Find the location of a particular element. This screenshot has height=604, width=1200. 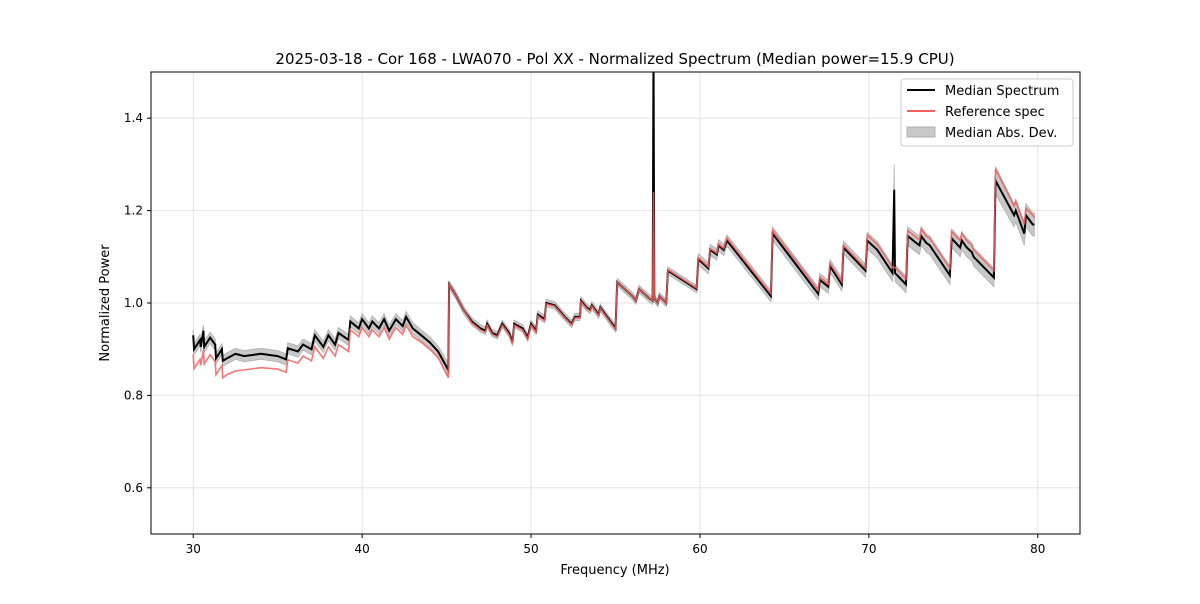

x-tick-label: 30 is located at coordinates (193, 549).